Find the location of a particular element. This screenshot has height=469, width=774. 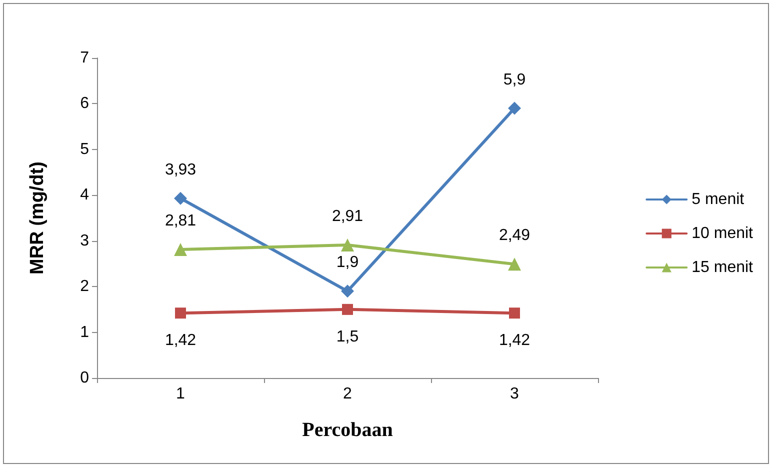

y-tick-label: 0 is located at coordinates (85, 378).